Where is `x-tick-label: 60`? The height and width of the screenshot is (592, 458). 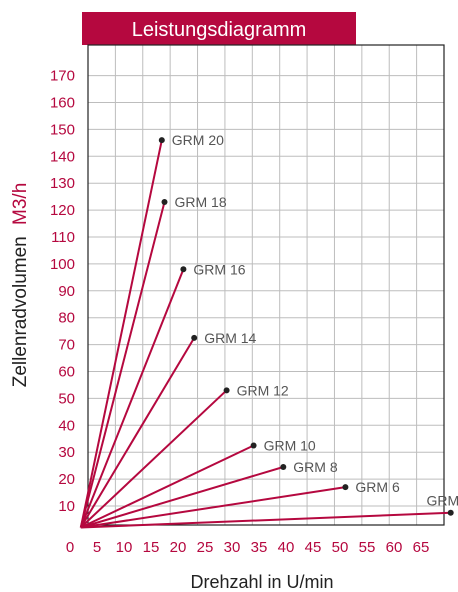 x-tick-label: 60 is located at coordinates (394, 547).